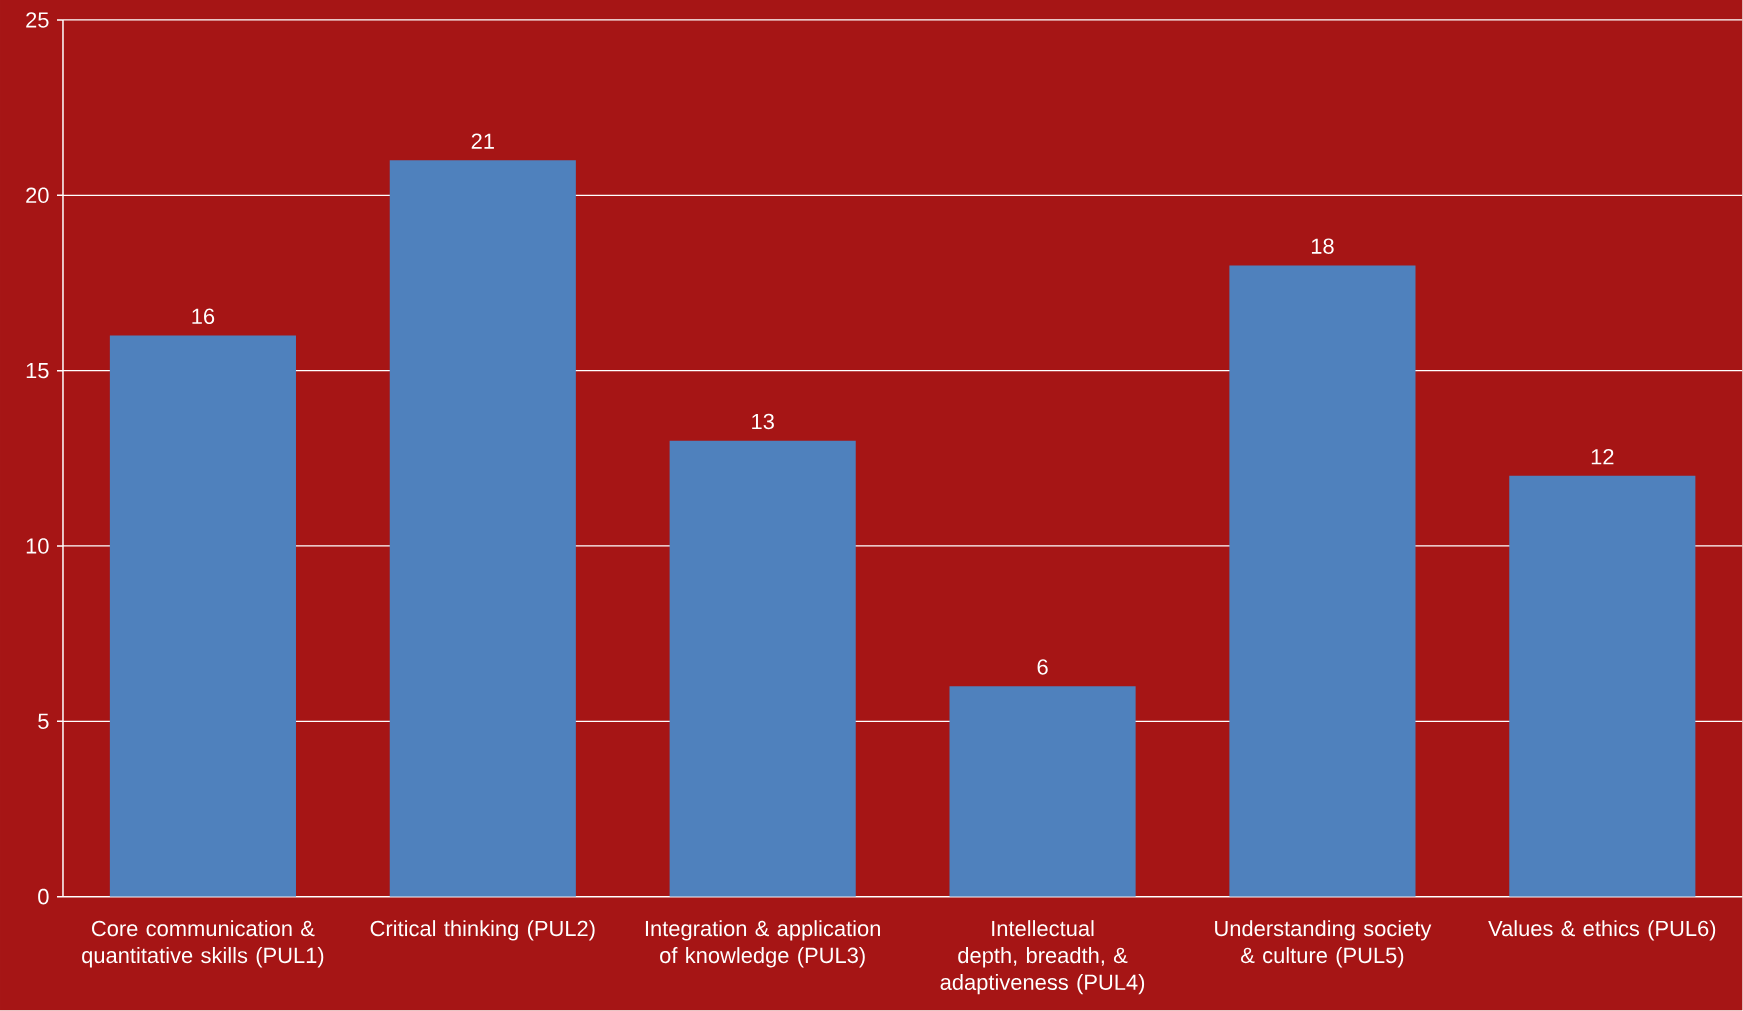 This screenshot has height=1011, width=1743. Describe the element at coordinates (43, 721) in the screenshot. I see `y-tick-label: 5` at that location.